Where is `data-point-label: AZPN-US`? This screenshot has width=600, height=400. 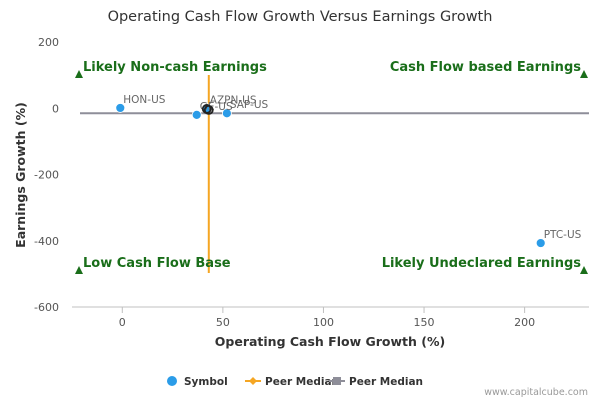
data-point-label: AZPN-US is located at coordinates (233, 100).